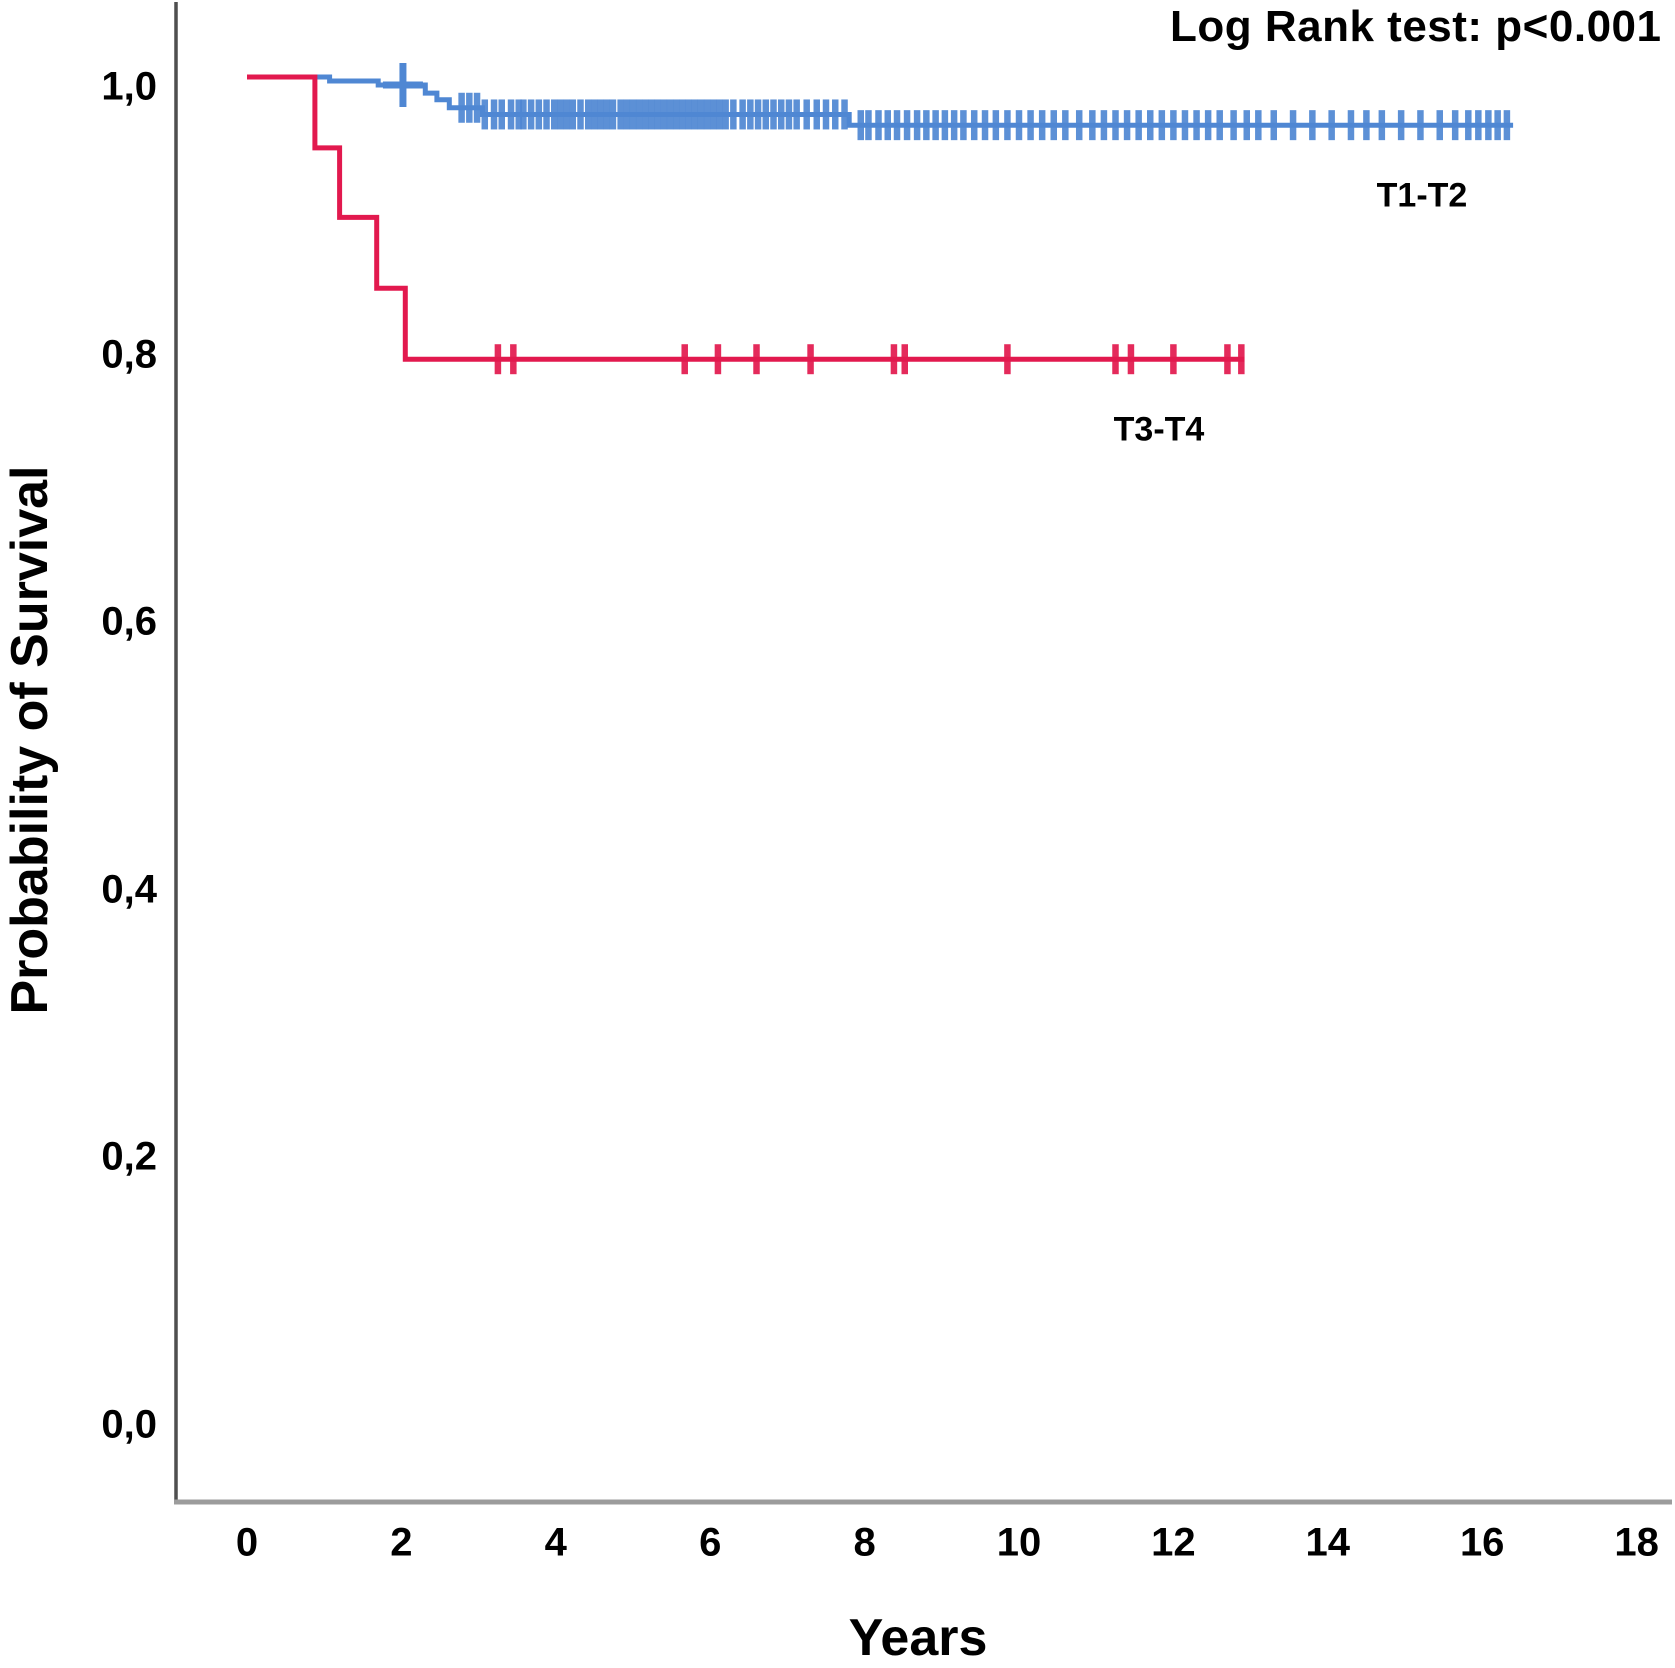  What do you see at coordinates (880, 101) in the screenshot?
I see `survival-curve-t1-t2` at bounding box center [880, 101].